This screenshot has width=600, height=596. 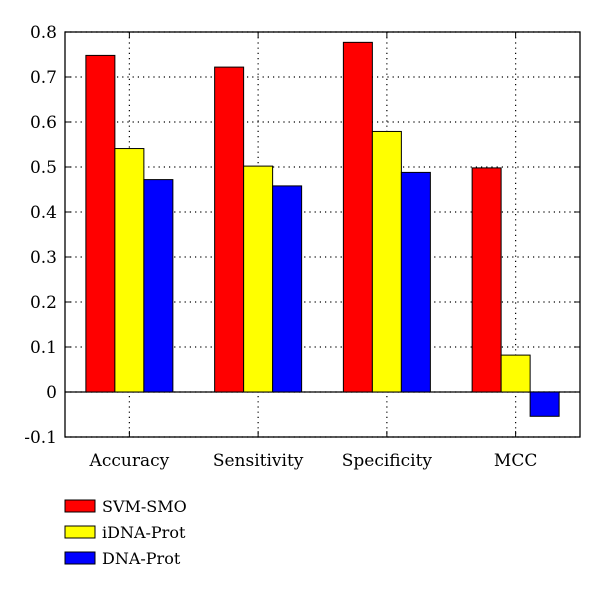 I want to click on y-tick-label: 0.6, so click(x=43, y=123).